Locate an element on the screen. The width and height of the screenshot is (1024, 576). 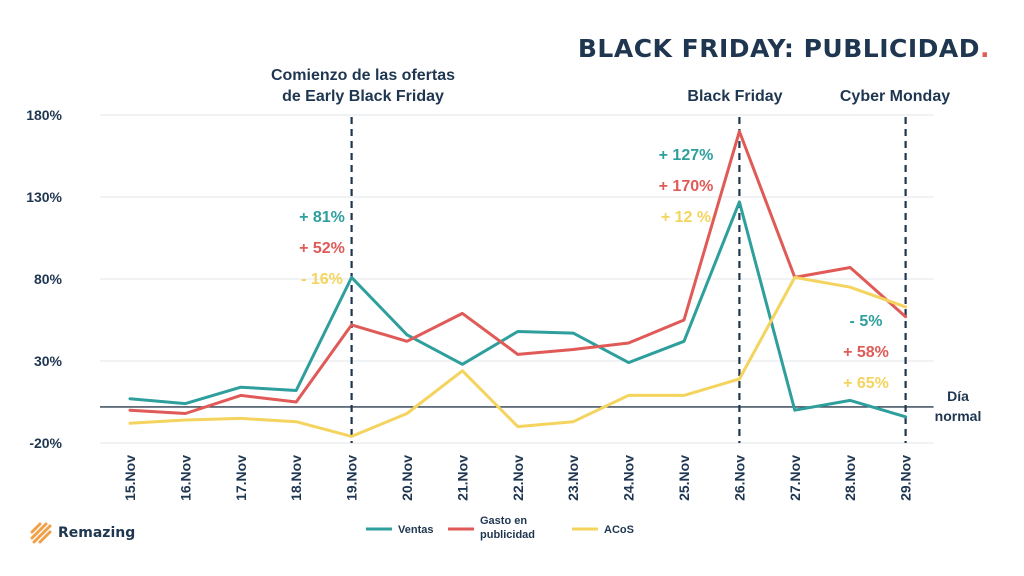
event-label: Comienzo de las ofertas is located at coordinates (363, 75).